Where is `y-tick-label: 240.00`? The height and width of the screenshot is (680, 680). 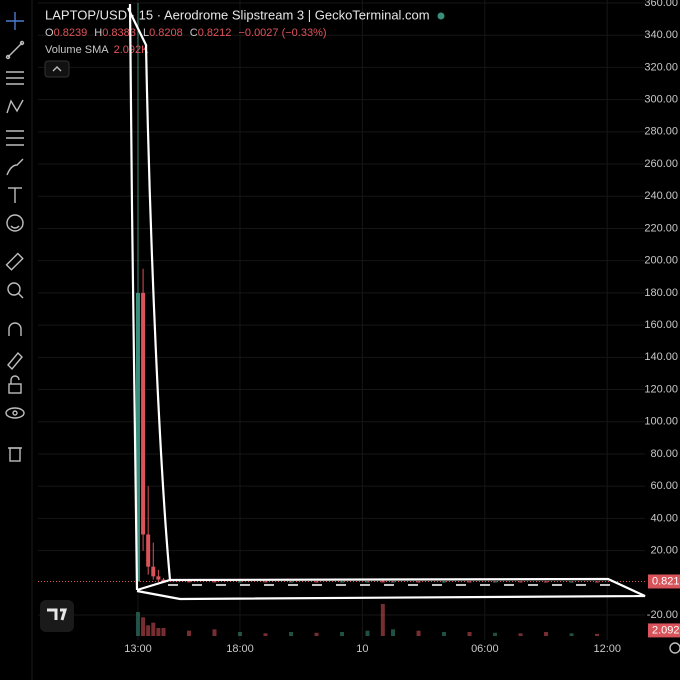 y-tick-label: 240.00 is located at coordinates (661, 196).